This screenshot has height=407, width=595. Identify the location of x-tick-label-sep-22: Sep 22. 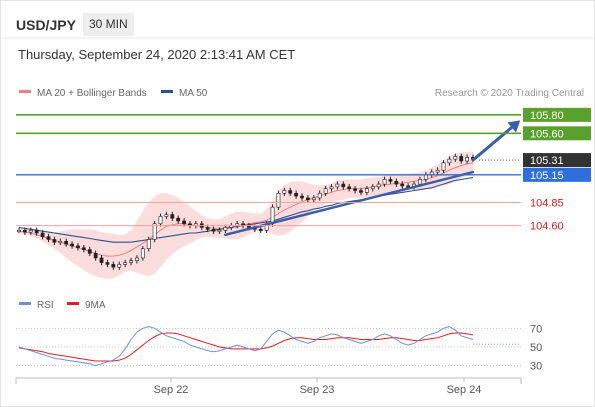
(171, 390).